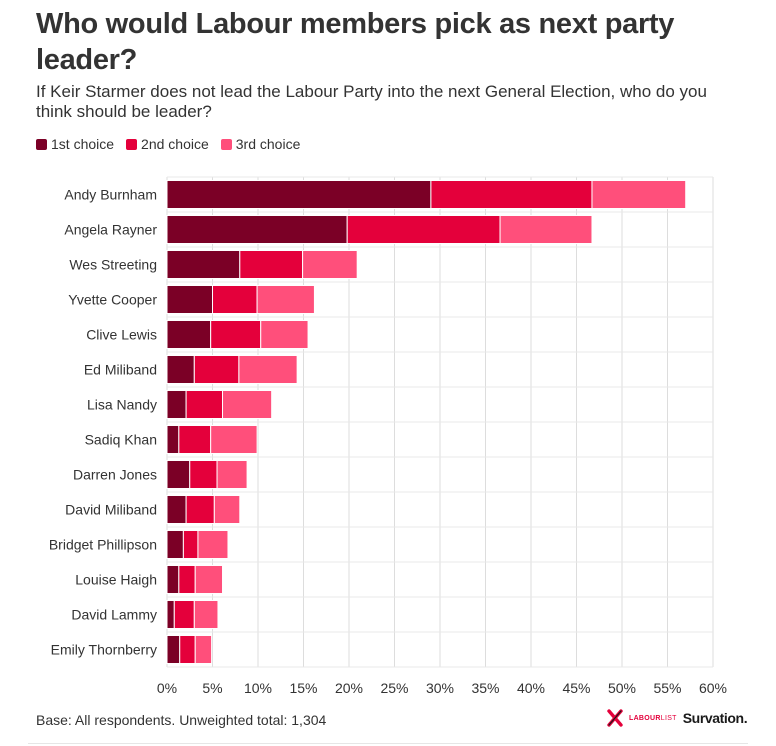 The width and height of the screenshot is (776, 746). I want to click on x-tick-label: 30%, so click(440, 687).